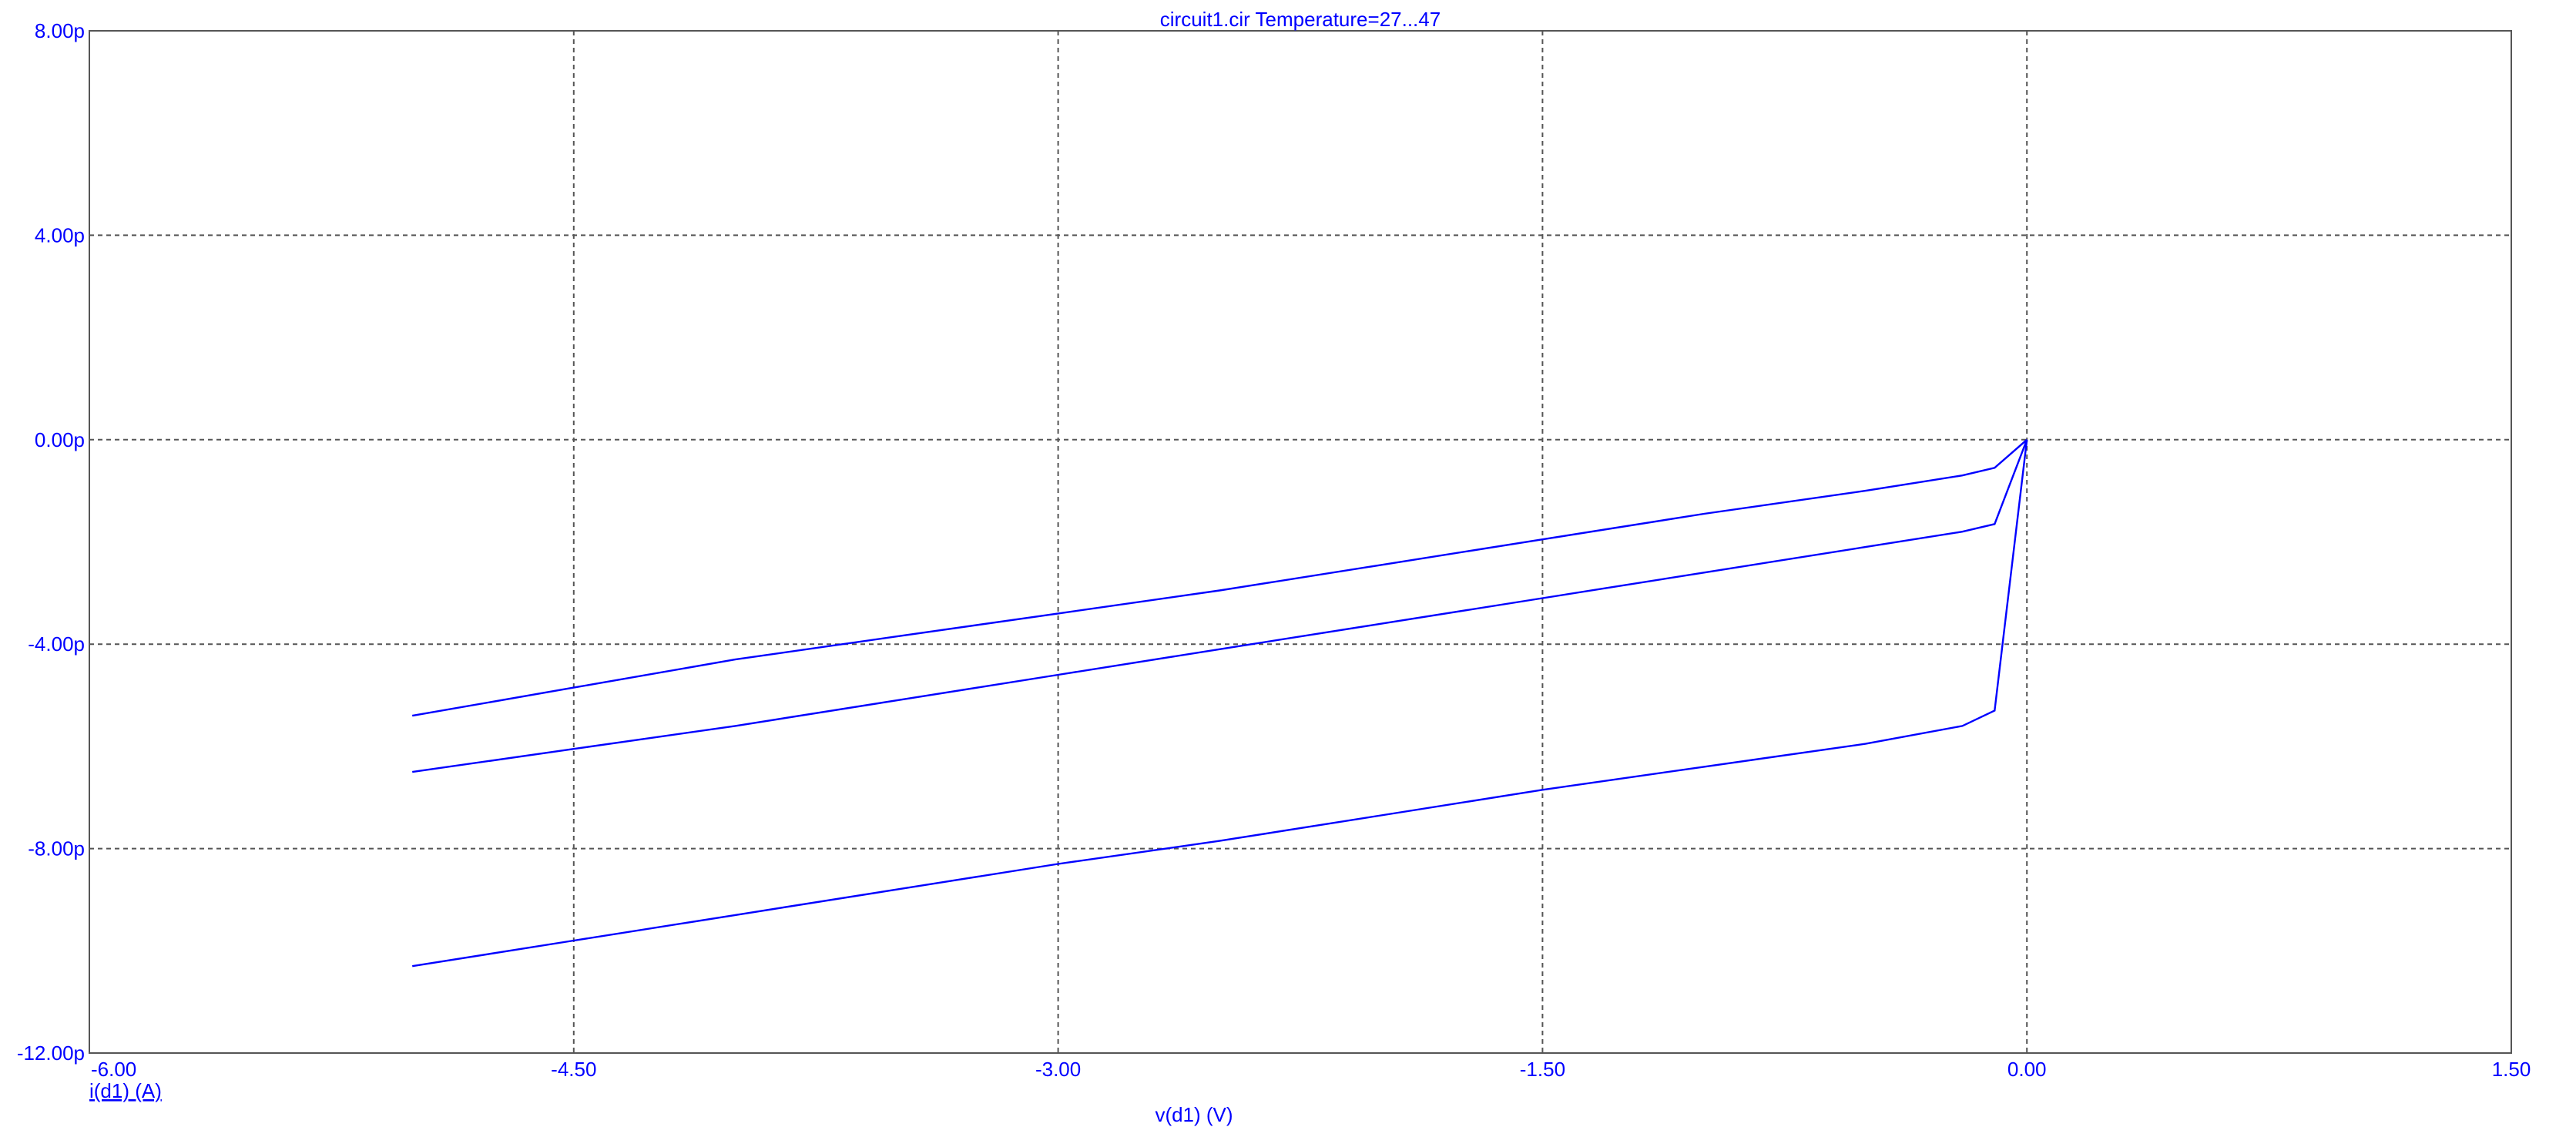 Image resolution: width=2576 pixels, height=1137 pixels. Describe the element at coordinates (60, 31) in the screenshot. I see `y-tick-label: 8.00p` at that location.